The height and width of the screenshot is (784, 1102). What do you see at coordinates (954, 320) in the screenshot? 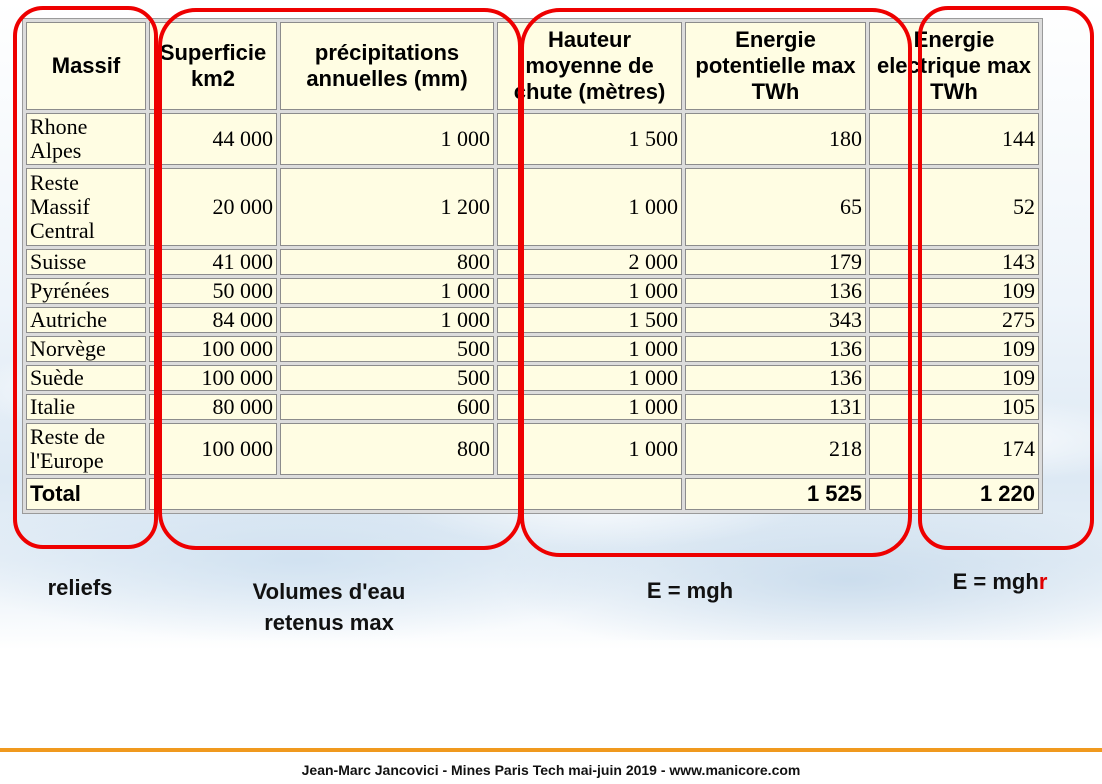
I see `cell-energie-electrique: 275` at bounding box center [954, 320].